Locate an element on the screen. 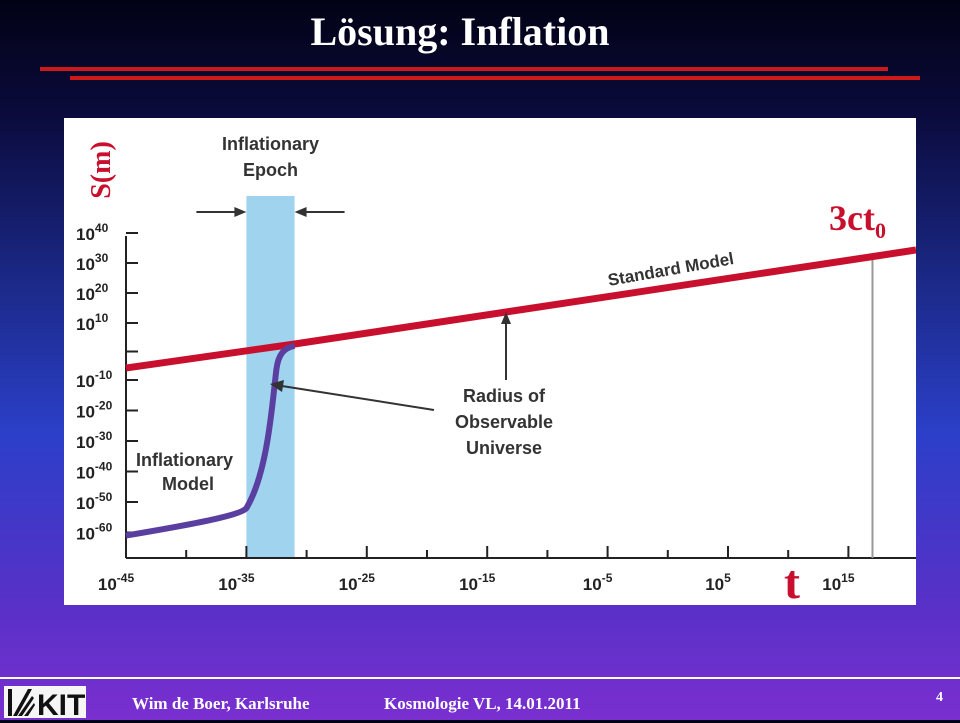  title-underline-top is located at coordinates (464, 69).